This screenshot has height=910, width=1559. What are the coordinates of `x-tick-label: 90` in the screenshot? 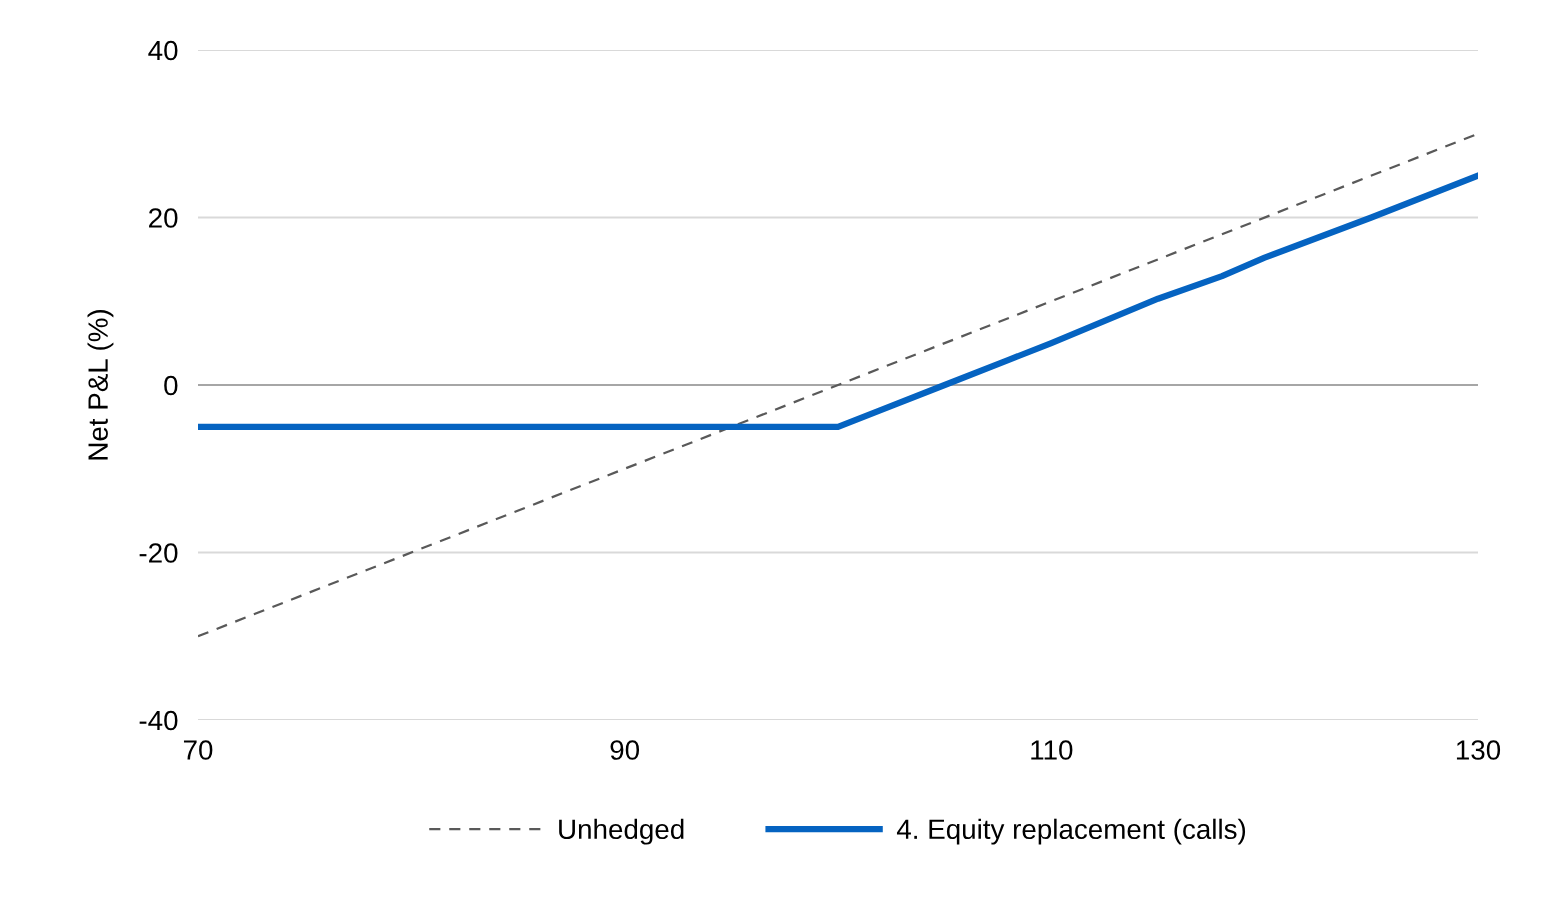 It's located at (625, 750).